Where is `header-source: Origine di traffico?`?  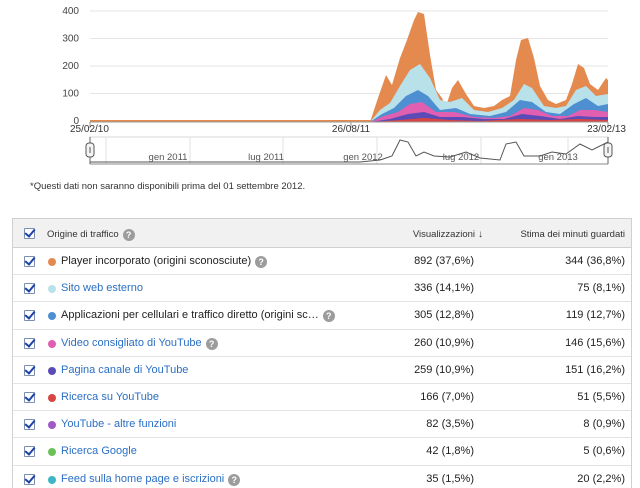 header-source: Origine di traffico? is located at coordinates (91, 235).